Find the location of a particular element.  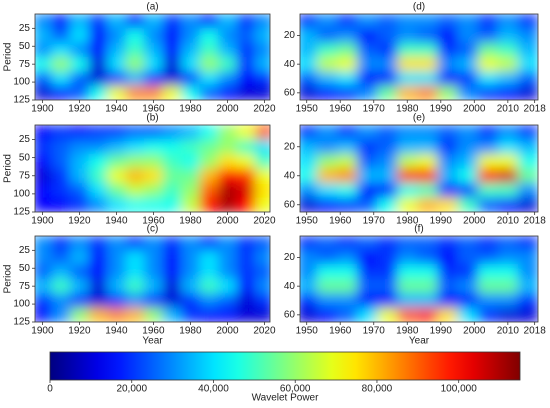

heatmap is located at coordinates (152, 279).